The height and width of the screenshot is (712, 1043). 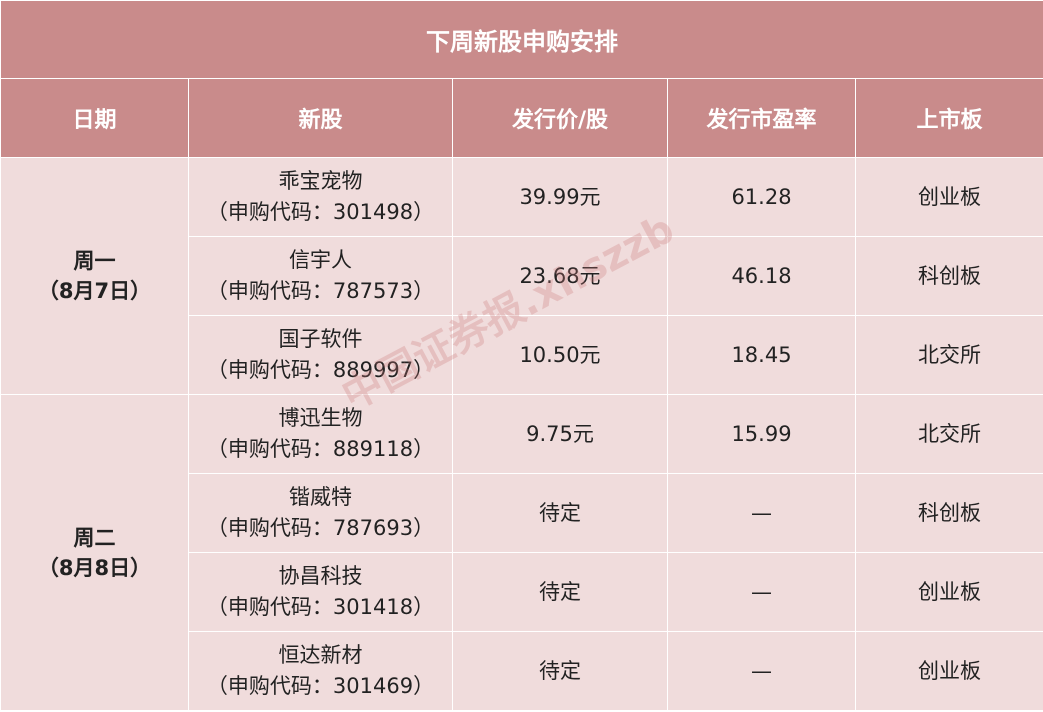 I want to click on table-row: 协昌科技 （申购代码：301418） 待定 — 创业板, so click(x=522, y=592).